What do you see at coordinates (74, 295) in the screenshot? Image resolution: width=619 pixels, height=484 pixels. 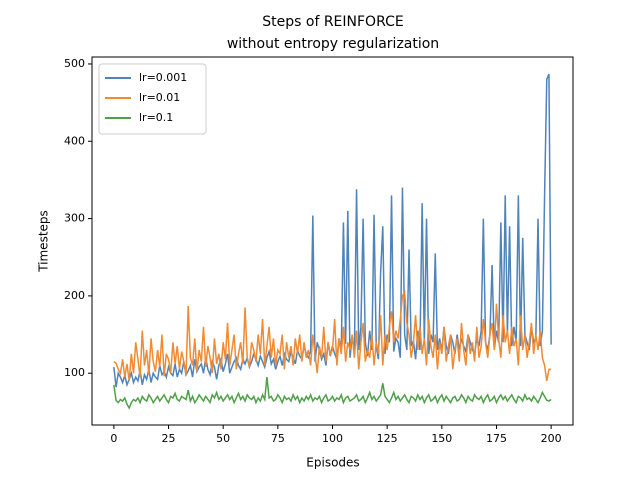 I see `y-tick-label: 200` at bounding box center [74, 295].